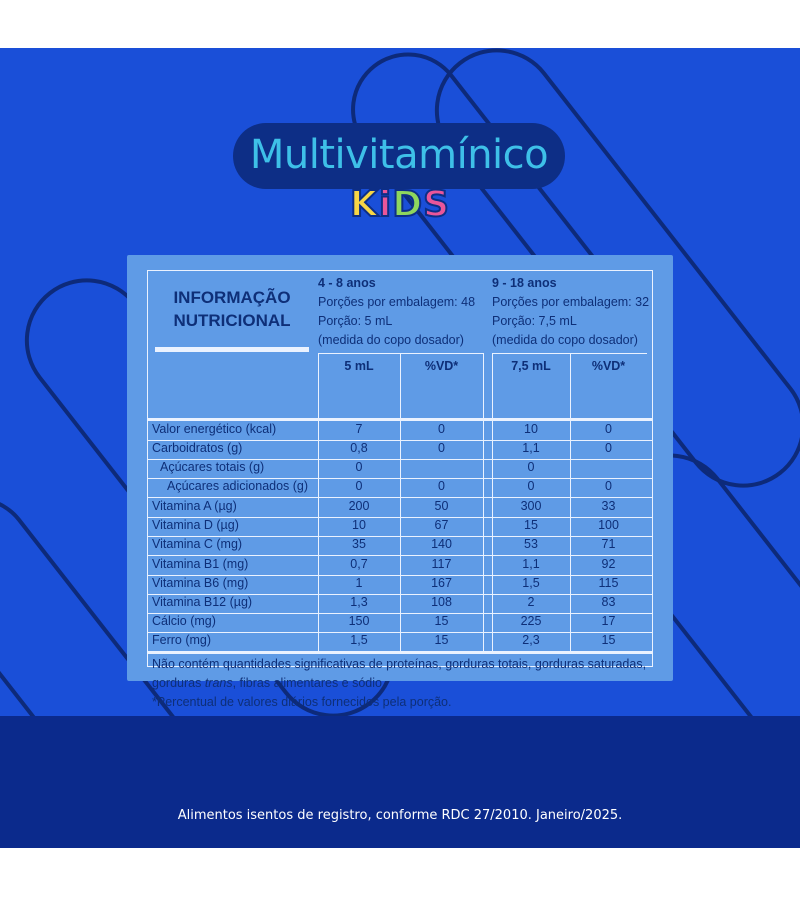  I want to click on group-a-age: 4 - 8 anos, so click(347, 283).